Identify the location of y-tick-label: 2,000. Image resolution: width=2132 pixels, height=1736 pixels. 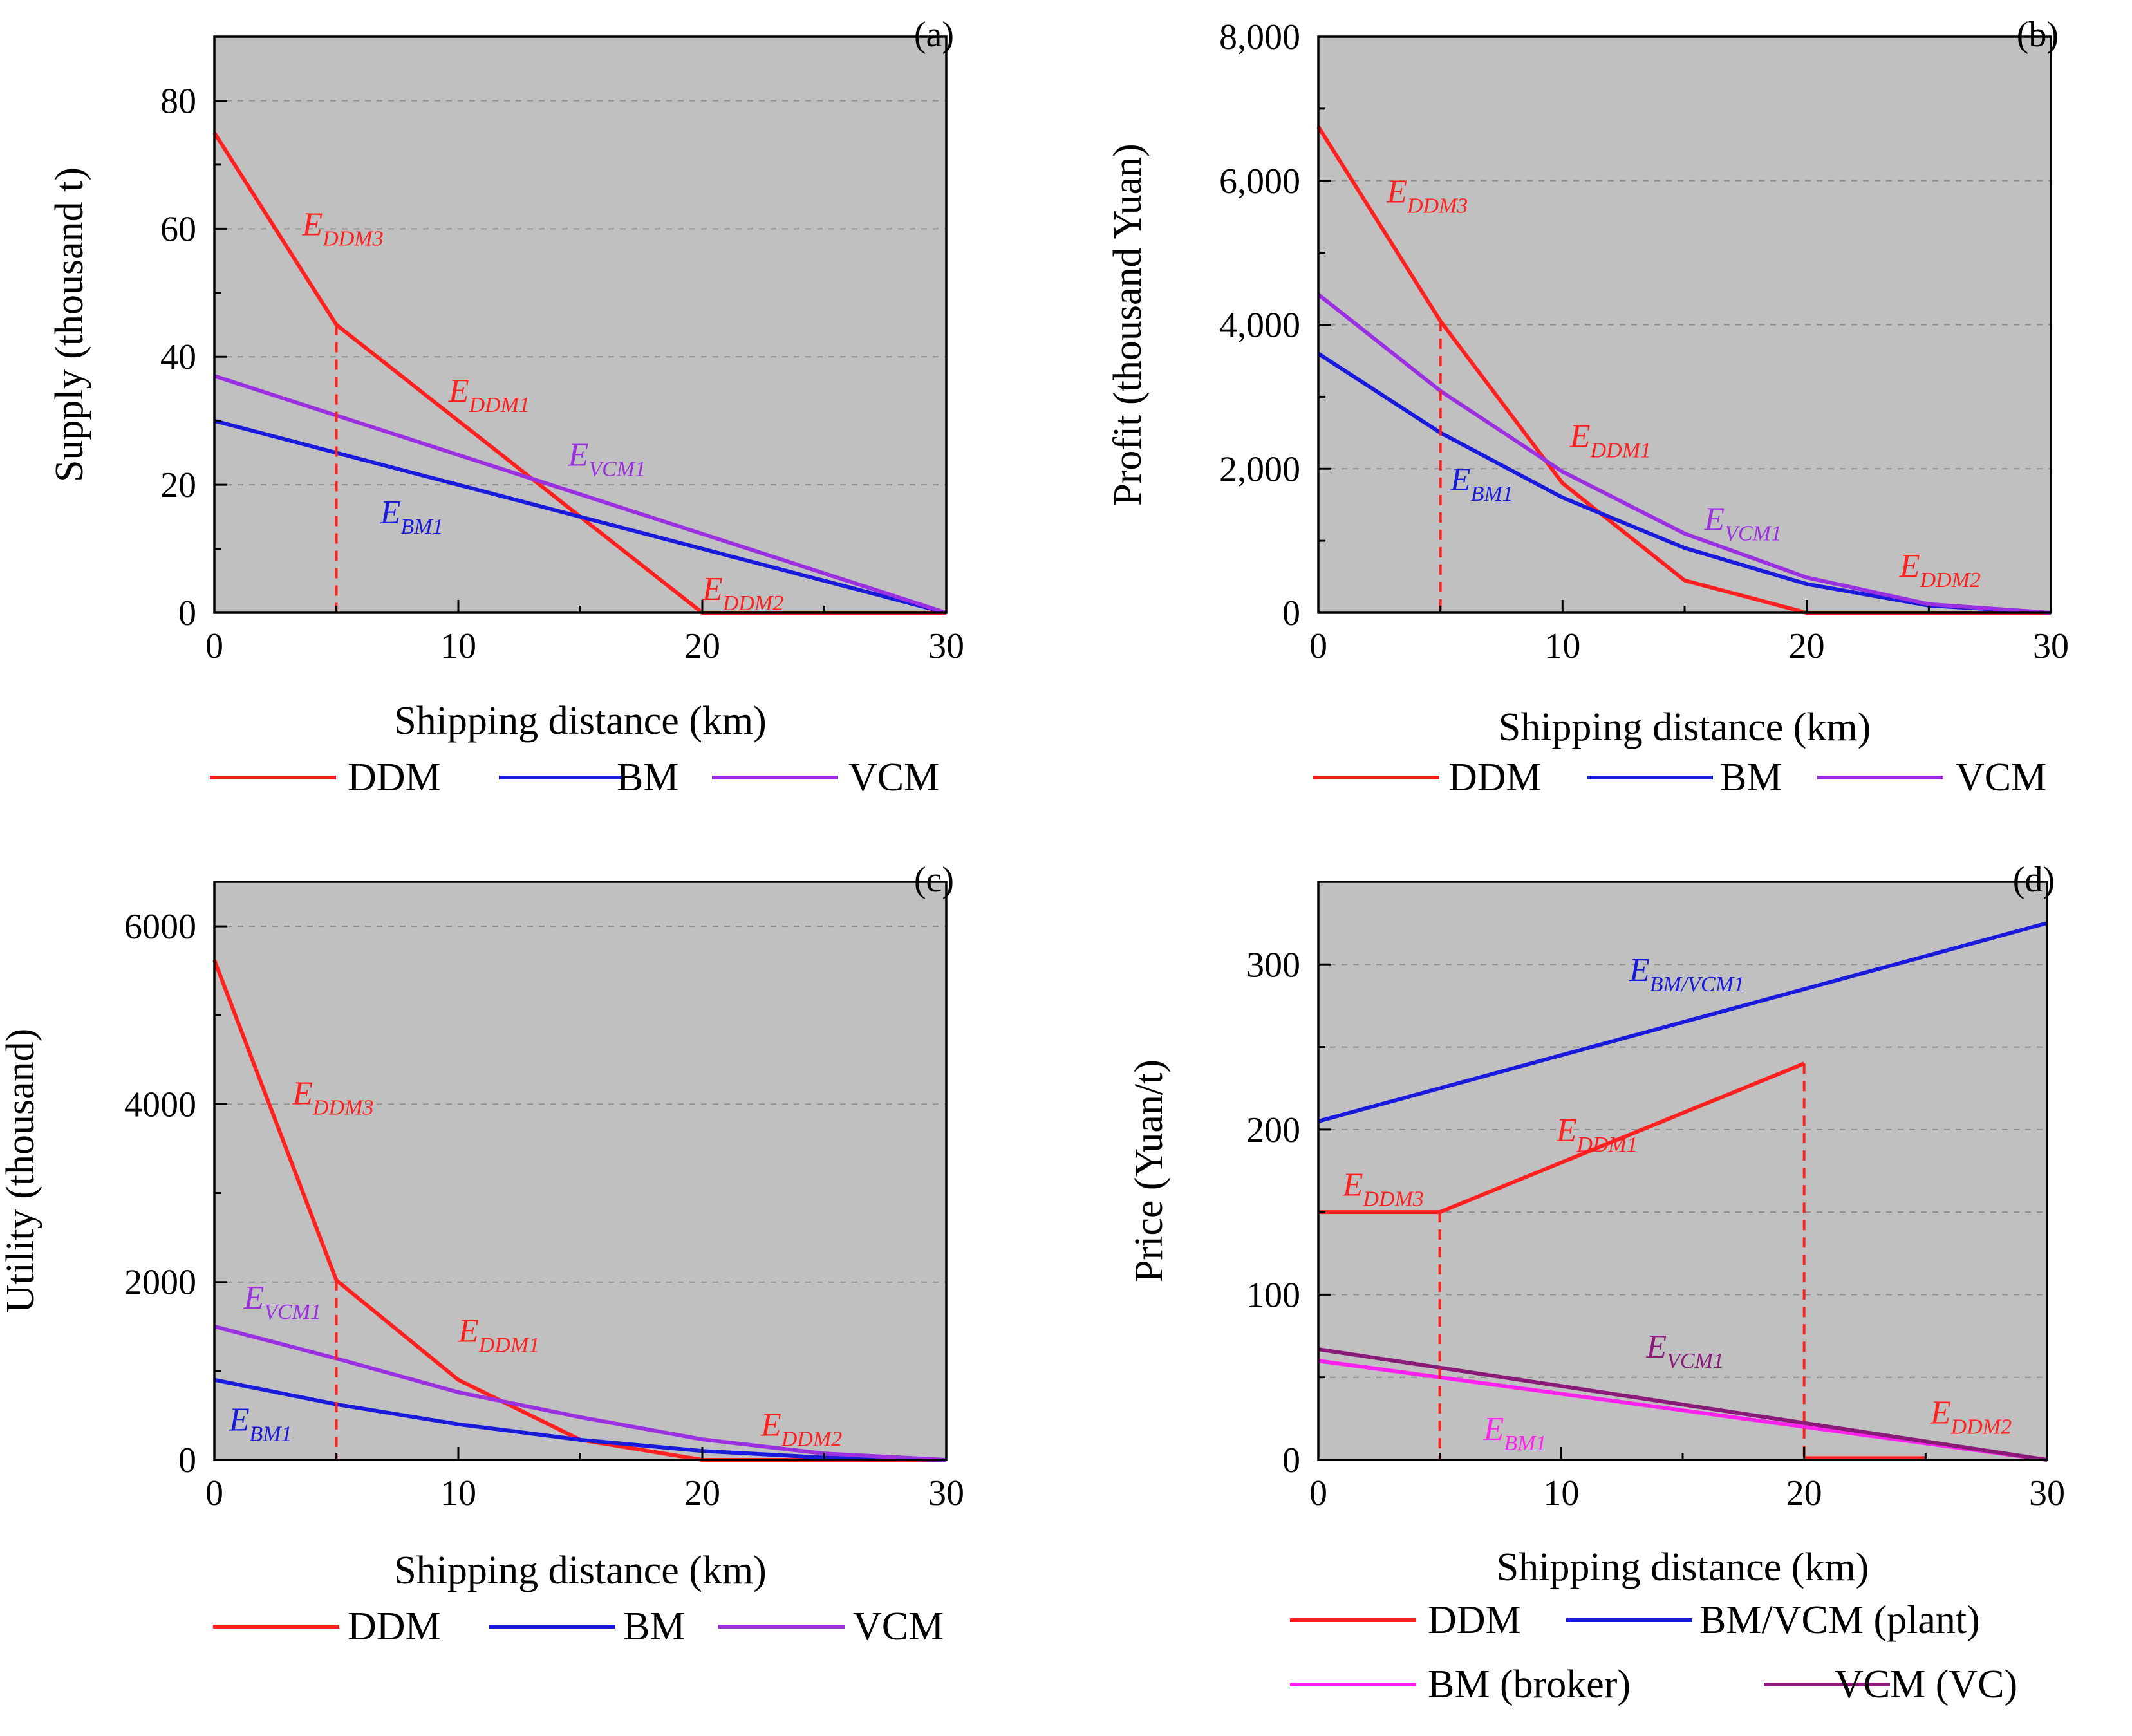
(1259, 469).